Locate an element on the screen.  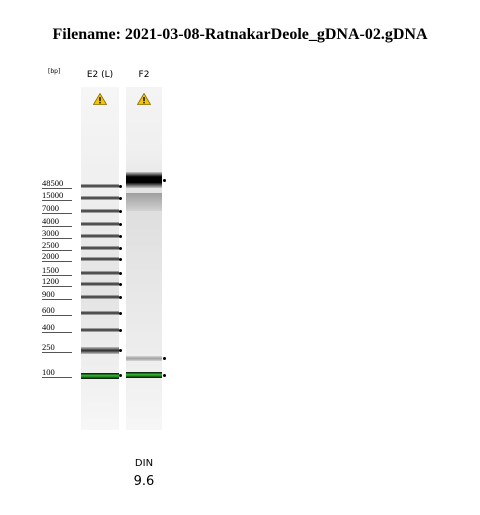
size-label: 3000 is located at coordinates (50, 233).